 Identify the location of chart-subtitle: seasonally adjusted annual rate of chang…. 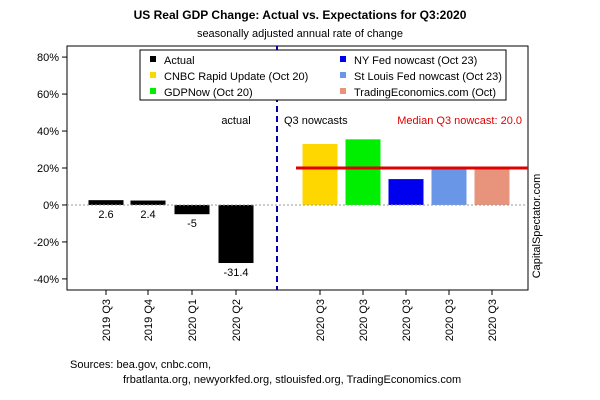
(300, 34).